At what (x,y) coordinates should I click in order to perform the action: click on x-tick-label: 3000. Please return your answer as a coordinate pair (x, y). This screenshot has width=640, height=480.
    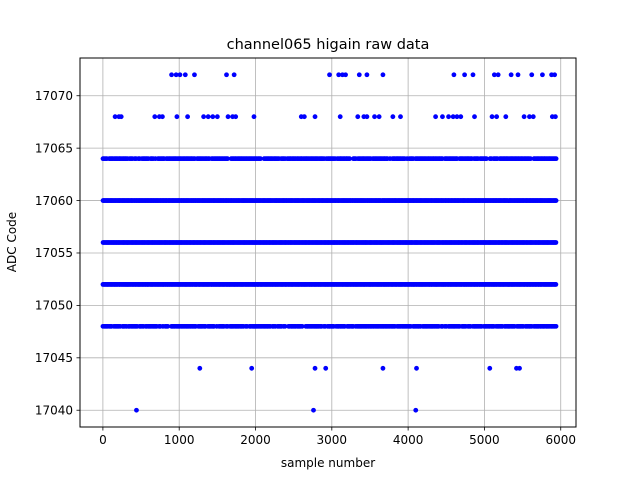
    Looking at the image, I should click on (332, 440).